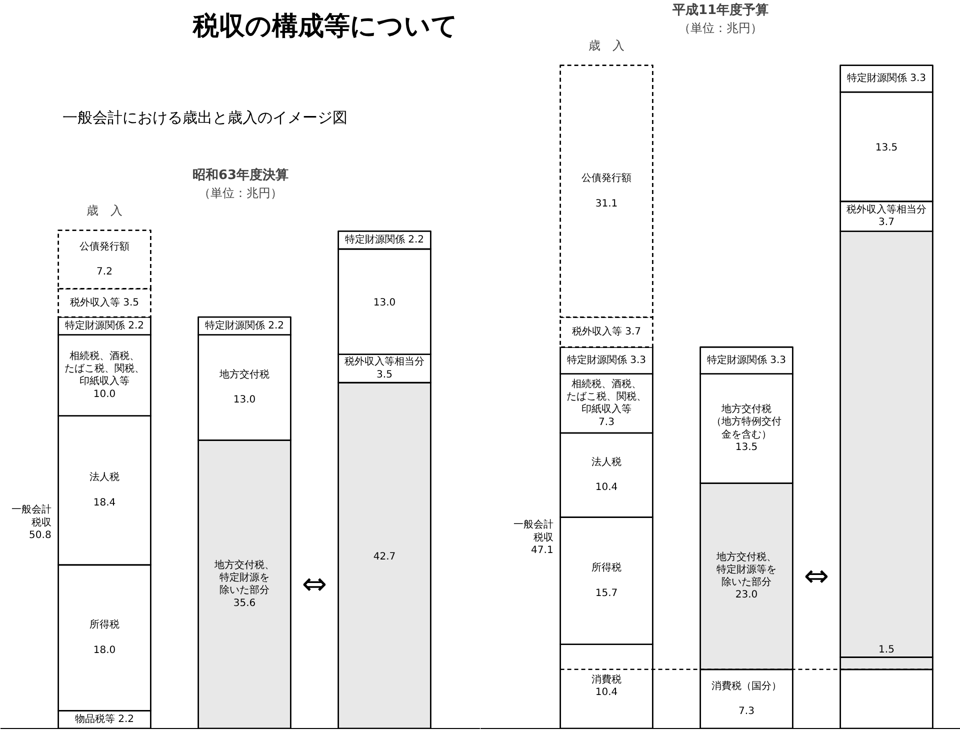 This screenshot has height=739, width=960. What do you see at coordinates (31, 522) in the screenshot?
I see `annotation: 一般会計税収 50.8` at bounding box center [31, 522].